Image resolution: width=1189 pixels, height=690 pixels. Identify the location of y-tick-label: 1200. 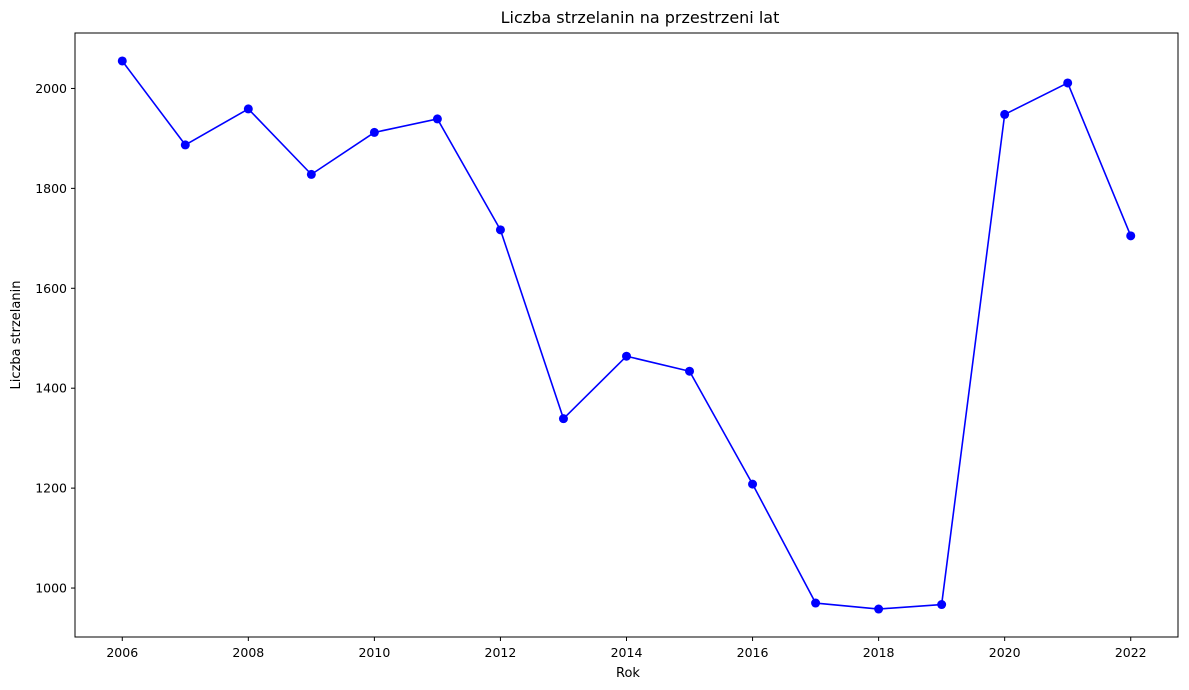
(51, 488).